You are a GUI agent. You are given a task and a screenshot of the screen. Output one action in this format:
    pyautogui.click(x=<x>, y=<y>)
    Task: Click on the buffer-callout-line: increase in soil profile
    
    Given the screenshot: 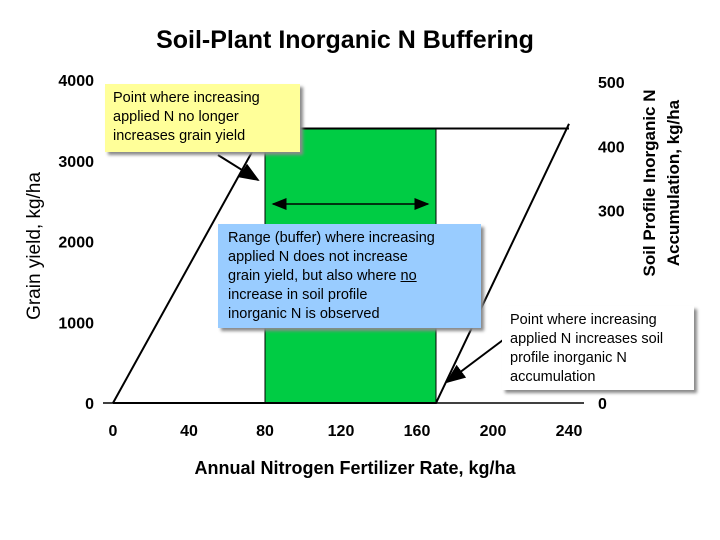 What is the action you would take?
    pyautogui.click(x=298, y=295)
    